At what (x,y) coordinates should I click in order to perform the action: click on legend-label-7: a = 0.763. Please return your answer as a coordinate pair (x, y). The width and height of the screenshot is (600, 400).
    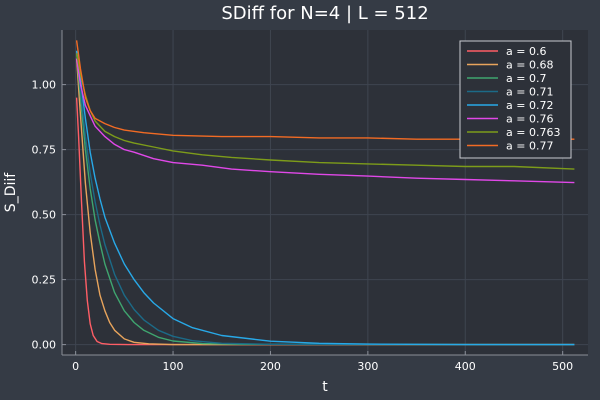
    Looking at the image, I should click on (533, 132).